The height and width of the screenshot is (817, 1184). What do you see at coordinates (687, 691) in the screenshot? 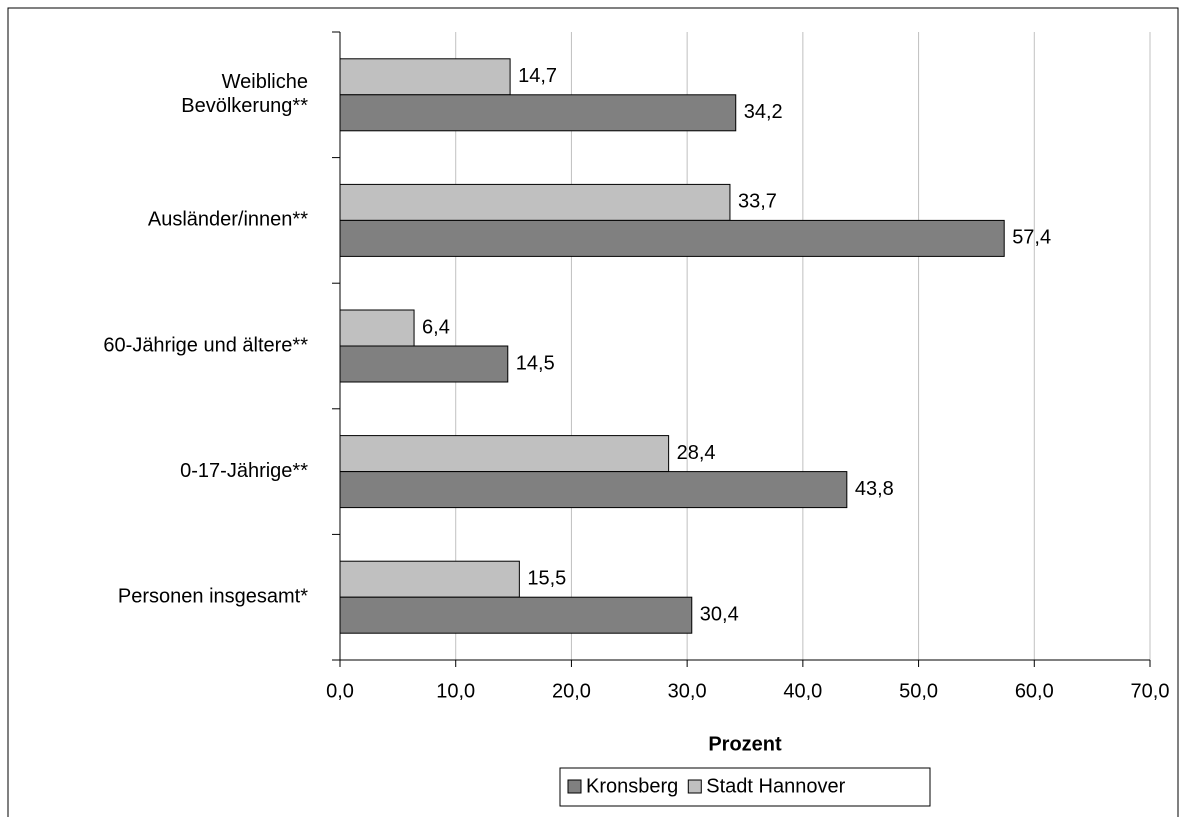
I see `x-tick-label: 30,0` at bounding box center [687, 691].